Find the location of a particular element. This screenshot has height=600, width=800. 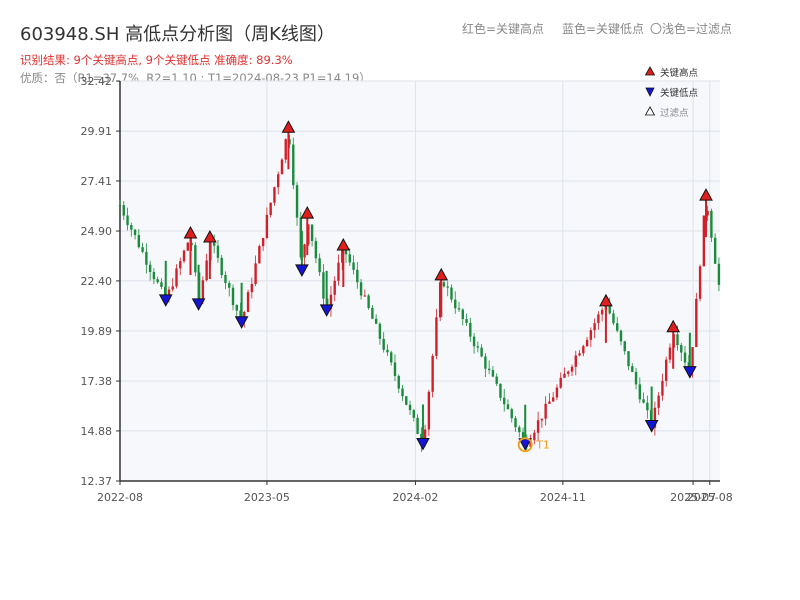

x-tick-label: 2024-11 is located at coordinates (563, 497).